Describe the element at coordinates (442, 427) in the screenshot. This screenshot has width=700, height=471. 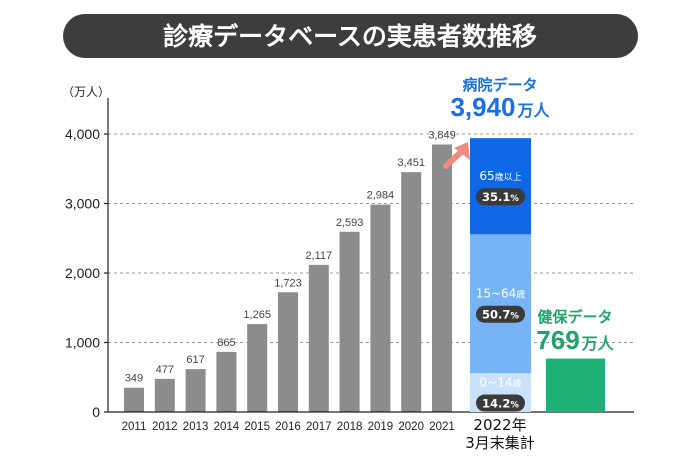
I see `x-tick-2021: 2021` at that location.